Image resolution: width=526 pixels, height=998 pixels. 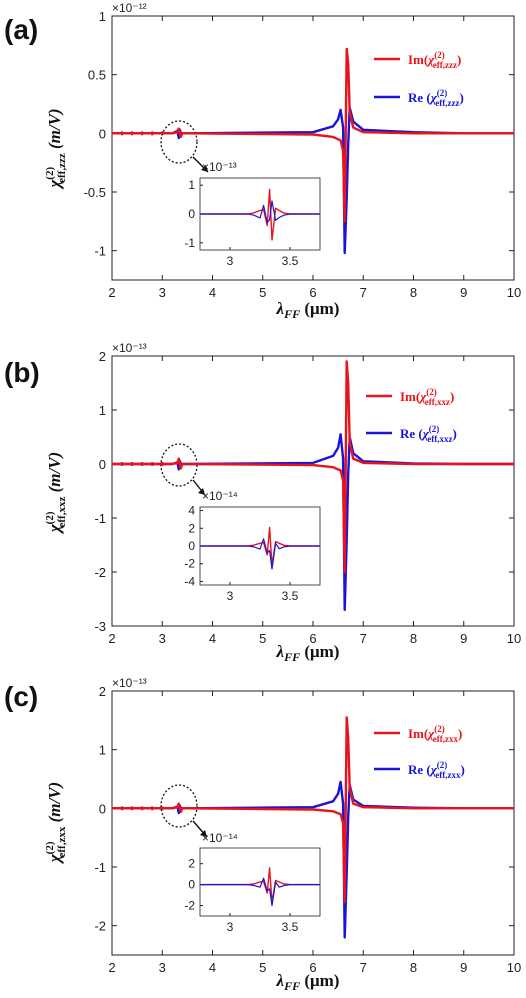 What do you see at coordinates (189, 581) in the screenshot?
I see `inset-y-tick-label: -4` at bounding box center [189, 581].